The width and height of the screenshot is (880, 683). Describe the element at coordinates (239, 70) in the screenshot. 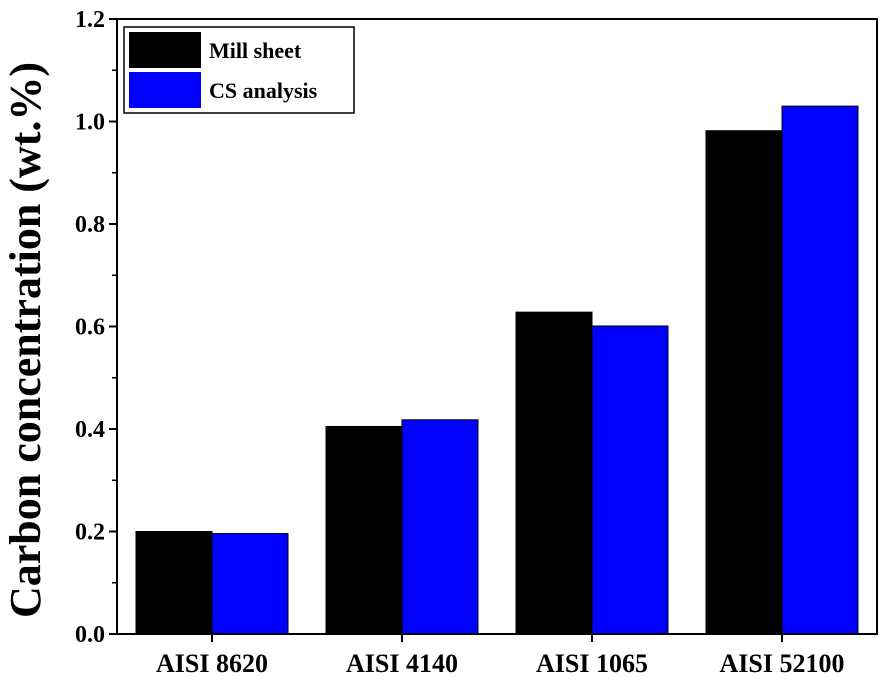

I see `legend: Mill sheet CS analysis` at that location.